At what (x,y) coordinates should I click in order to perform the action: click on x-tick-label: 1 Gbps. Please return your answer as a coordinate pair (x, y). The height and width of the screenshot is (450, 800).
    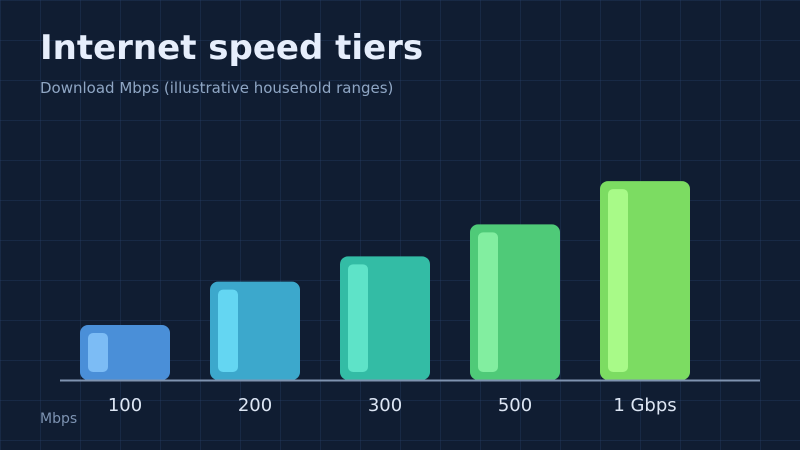
    Looking at the image, I should click on (644, 405).